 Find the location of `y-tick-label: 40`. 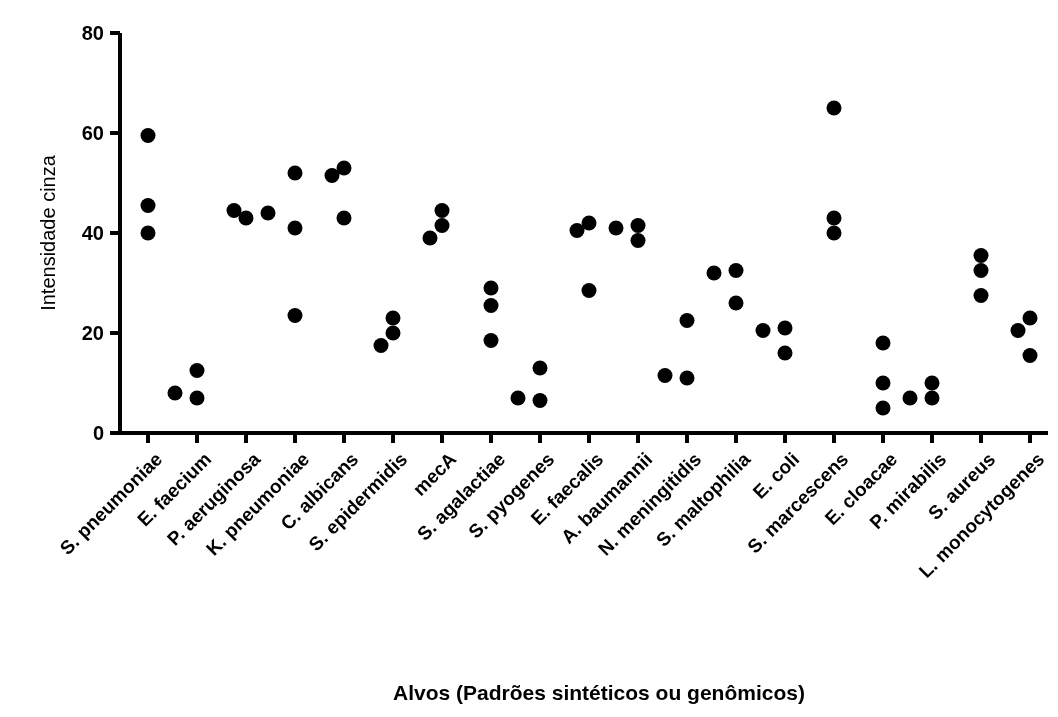

y-tick-label: 40 is located at coordinates (92, 233).